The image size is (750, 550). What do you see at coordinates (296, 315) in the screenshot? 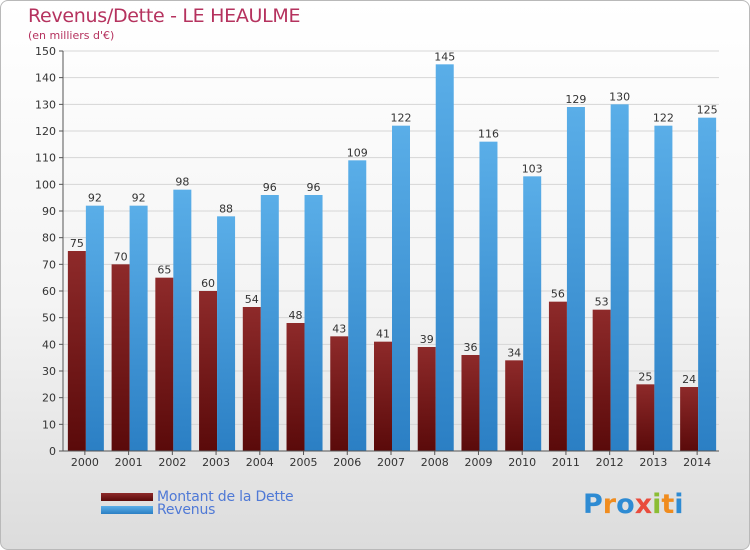
I see `data-label-debt: 48` at bounding box center [296, 315].